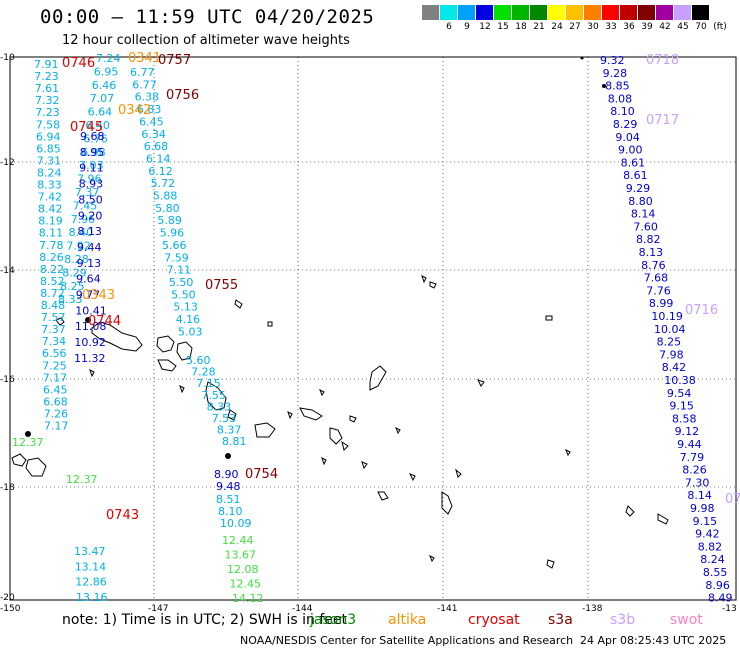  What do you see at coordinates (701, 310) in the screenshot?
I see `pass-time-label: 0716` at bounding box center [701, 310].